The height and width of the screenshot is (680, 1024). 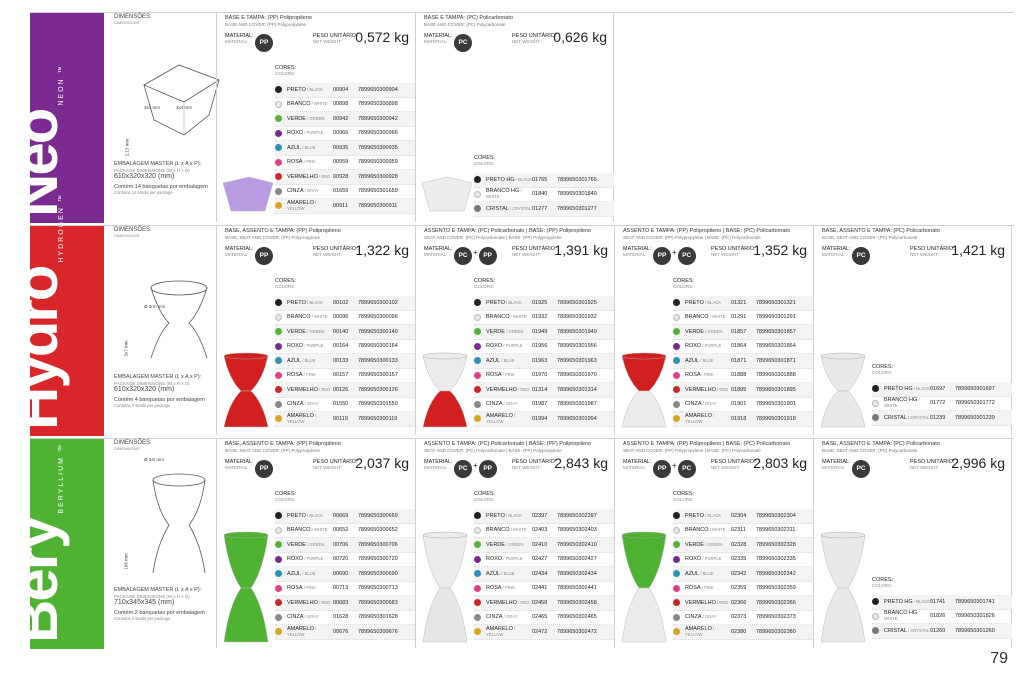 What do you see at coordinates (515, 302) in the screenshot?
I see `color-name-en: BLACK` at bounding box center [515, 302].